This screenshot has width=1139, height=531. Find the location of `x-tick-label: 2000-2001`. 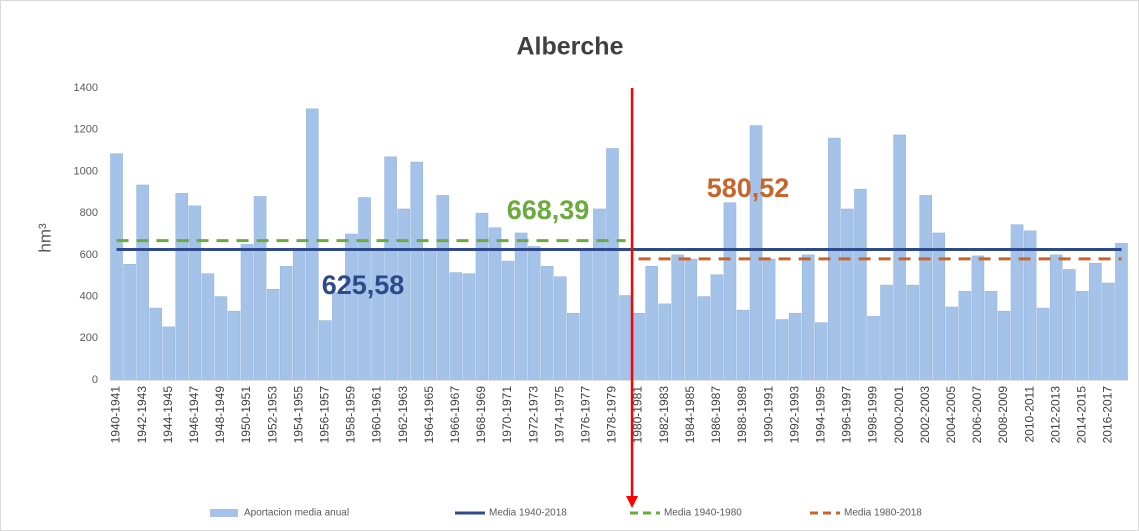

x-tick-label: 2000-2001 is located at coordinates (899, 415).